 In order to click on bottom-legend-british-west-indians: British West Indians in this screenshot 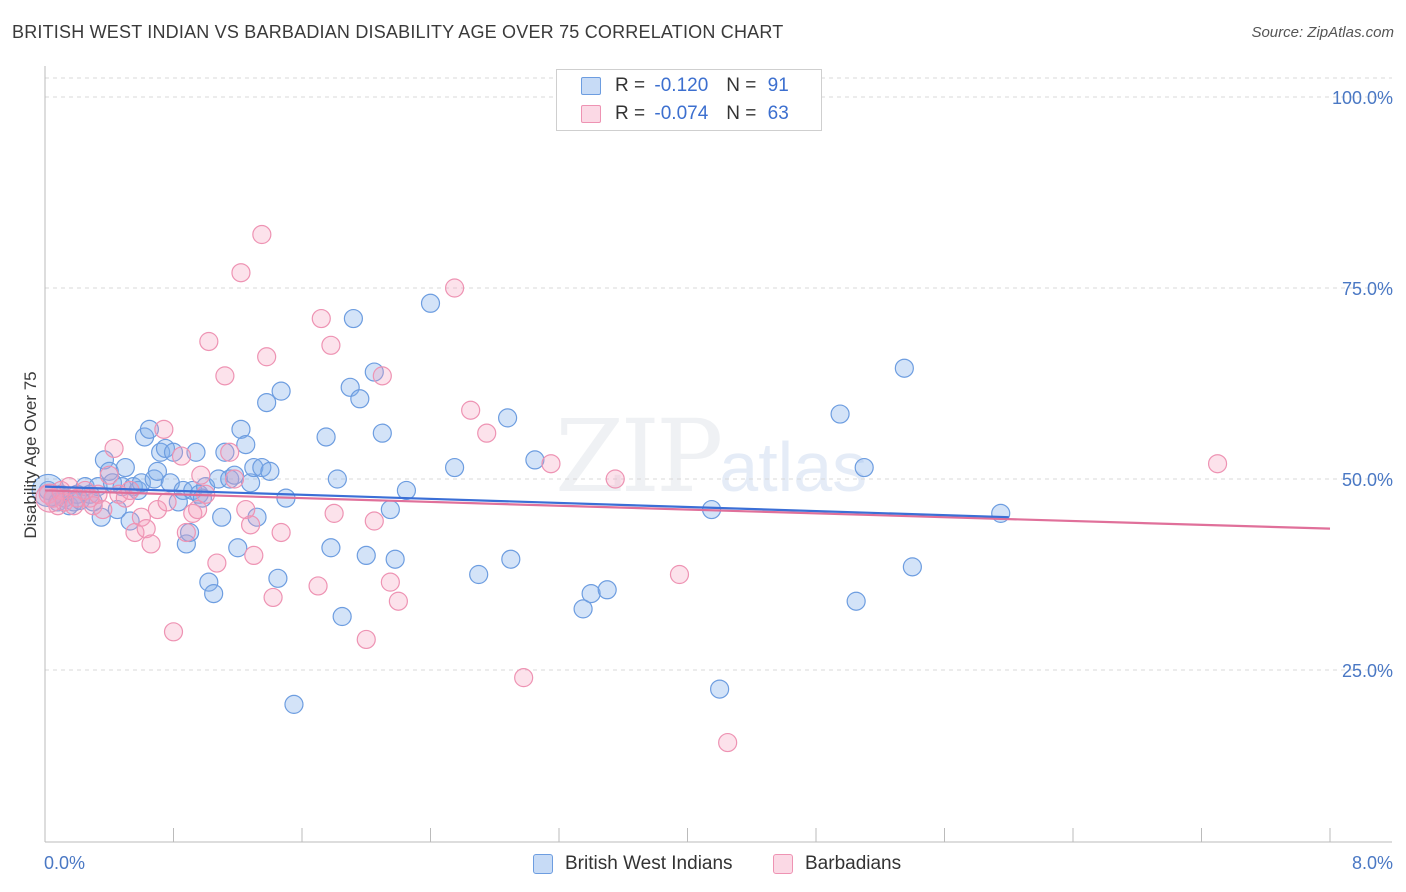, I will do `click(633, 864)`.